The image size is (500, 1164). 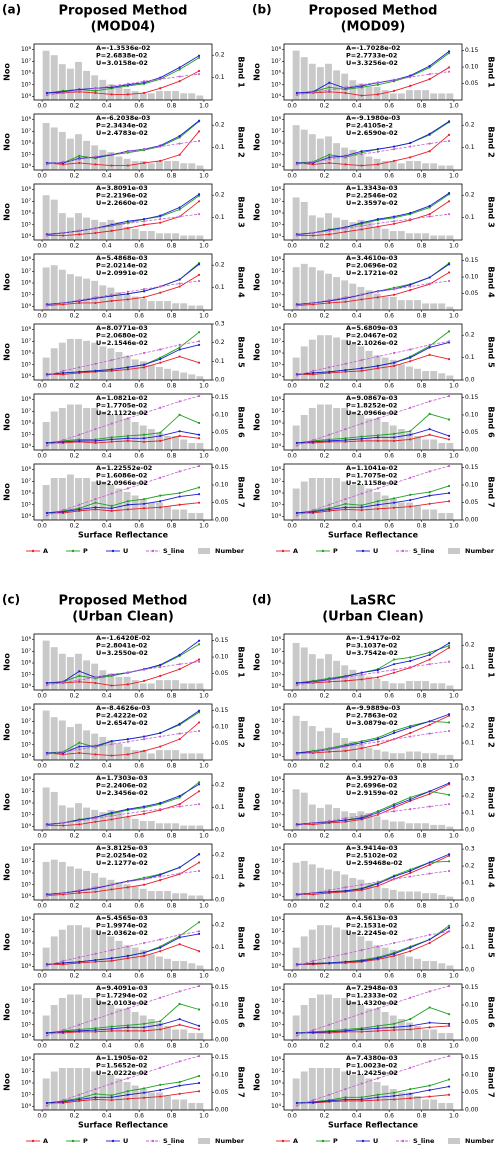 What do you see at coordinates (204, 386) in the screenshot?
I see `x-tick-label: 1.0` at bounding box center [204, 386].